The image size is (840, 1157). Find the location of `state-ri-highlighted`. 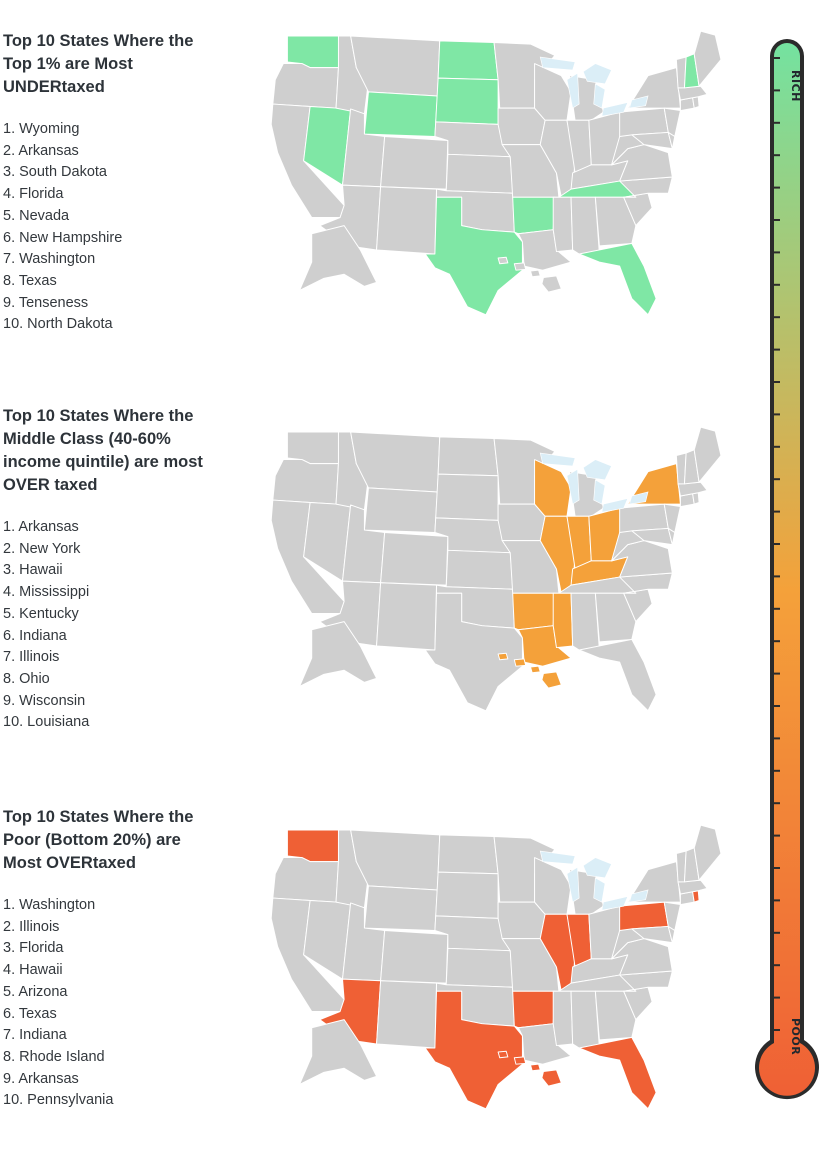

state-ri-highlighted is located at coordinates (696, 896).